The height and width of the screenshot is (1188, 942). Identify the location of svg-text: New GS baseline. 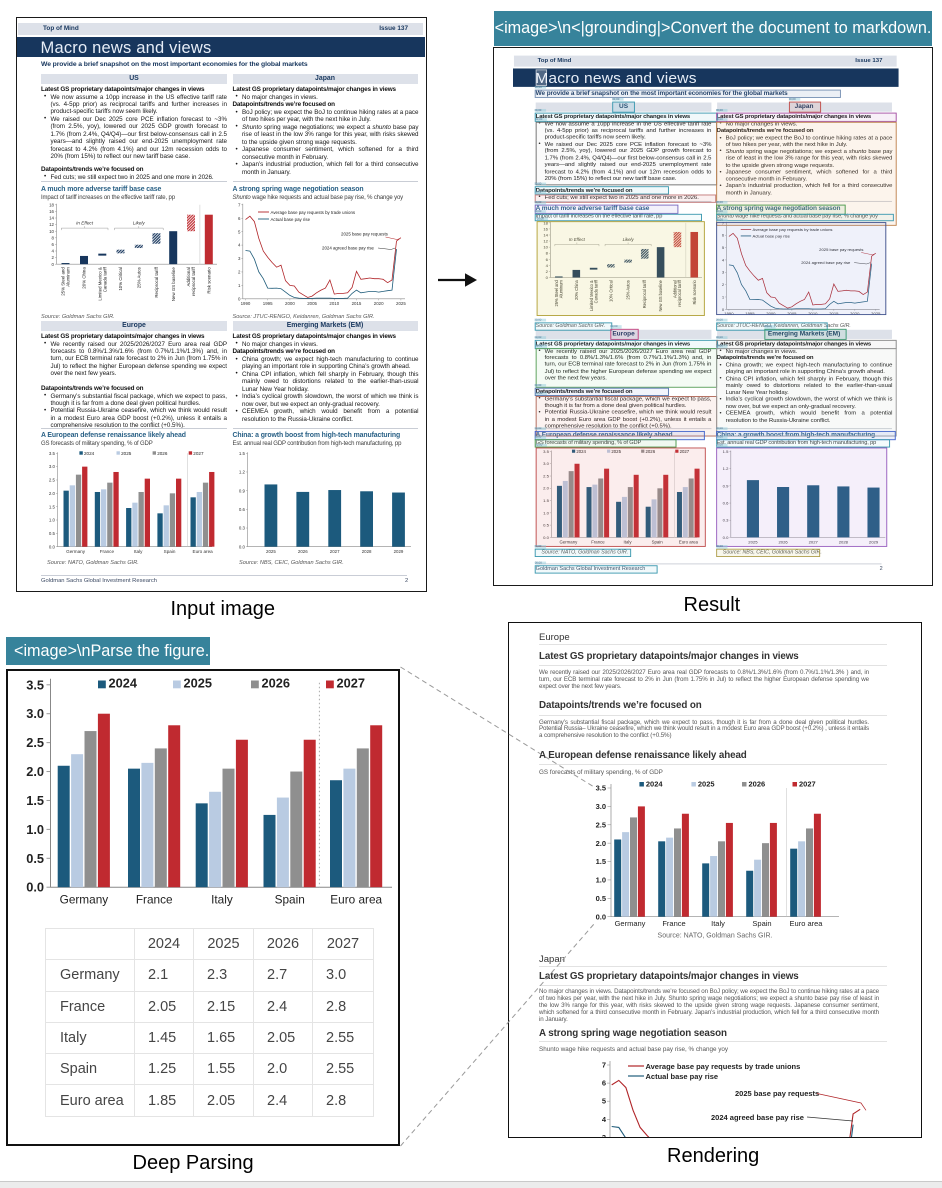
(660, 296).